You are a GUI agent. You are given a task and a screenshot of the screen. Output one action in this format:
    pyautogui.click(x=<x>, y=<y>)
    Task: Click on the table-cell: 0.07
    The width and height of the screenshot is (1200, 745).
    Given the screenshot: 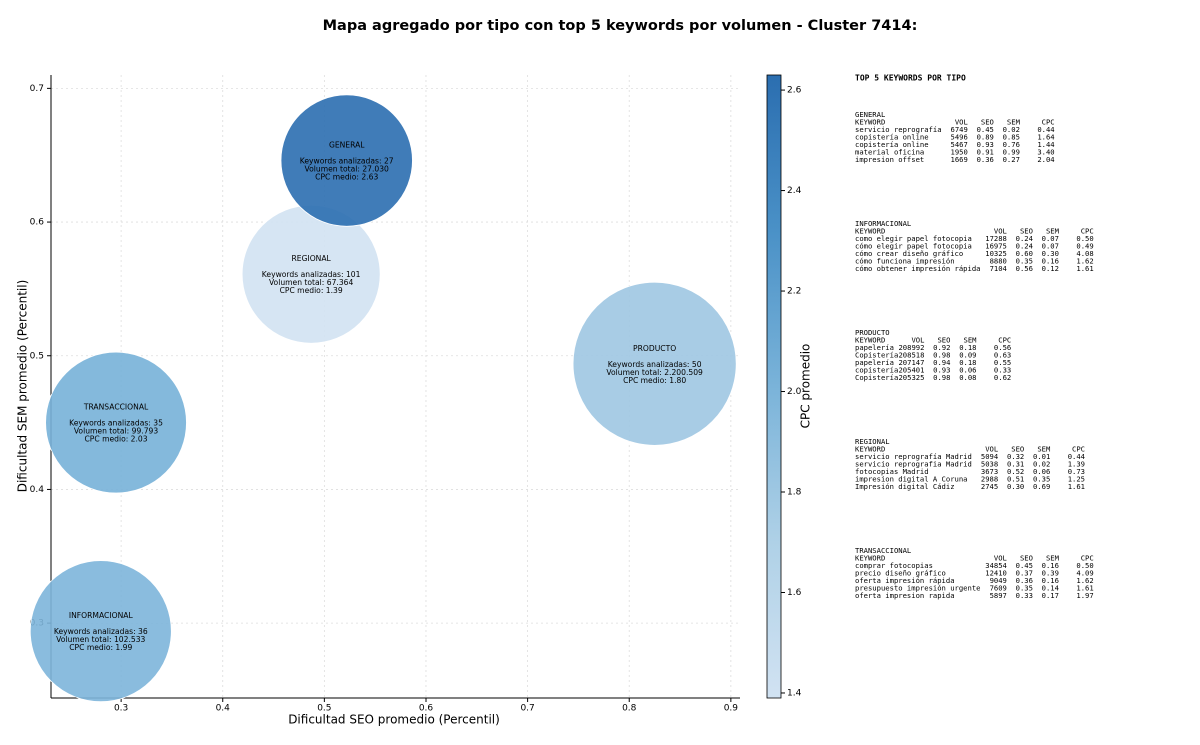 What is the action you would take?
    pyautogui.click(x=1050, y=238)
    